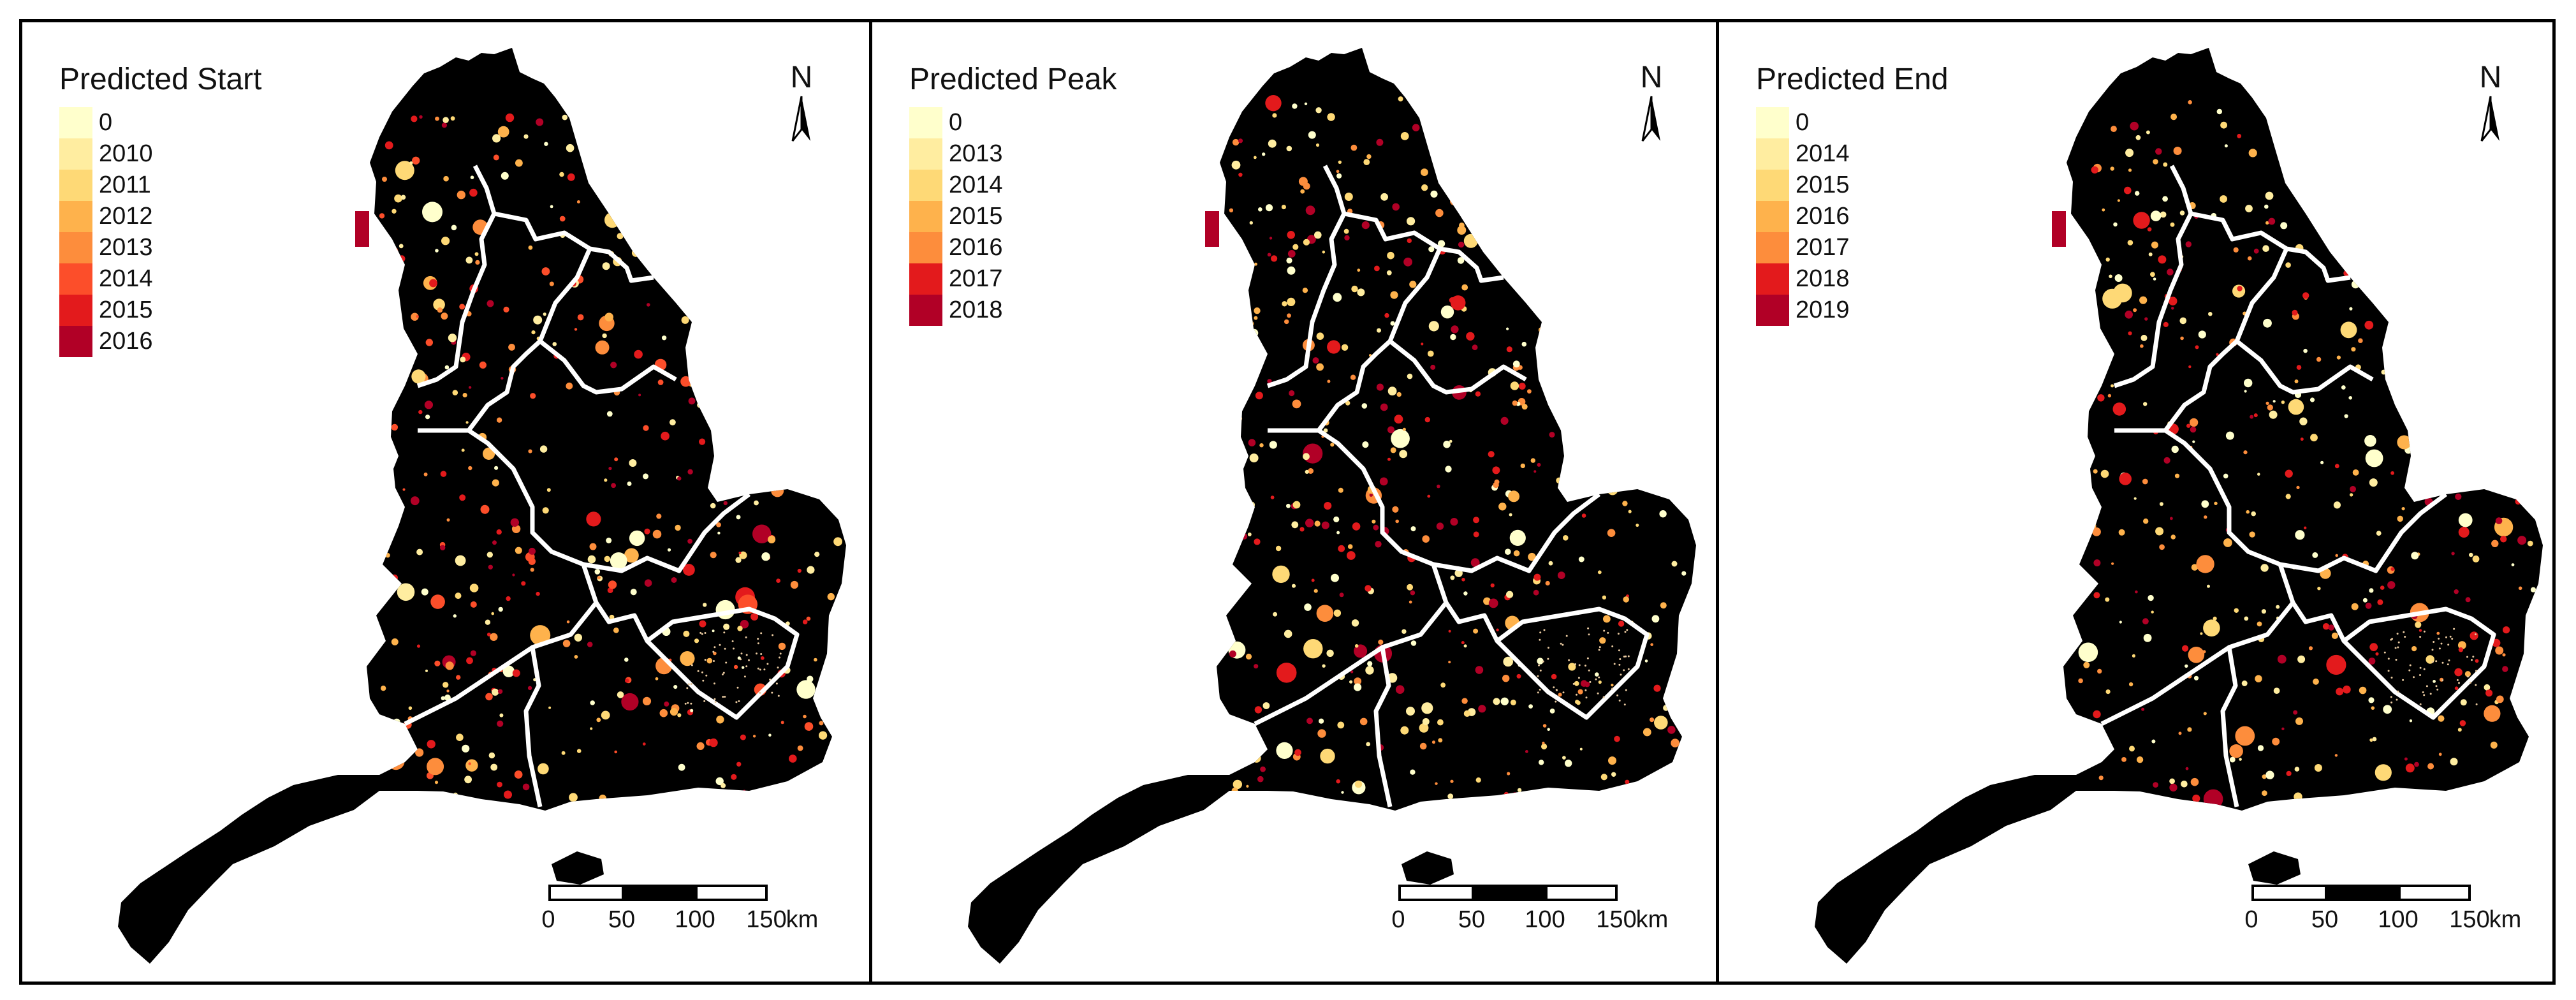  Describe the element at coordinates (1853, 186) in the screenshot. I see `legend-item: 2015` at that location.